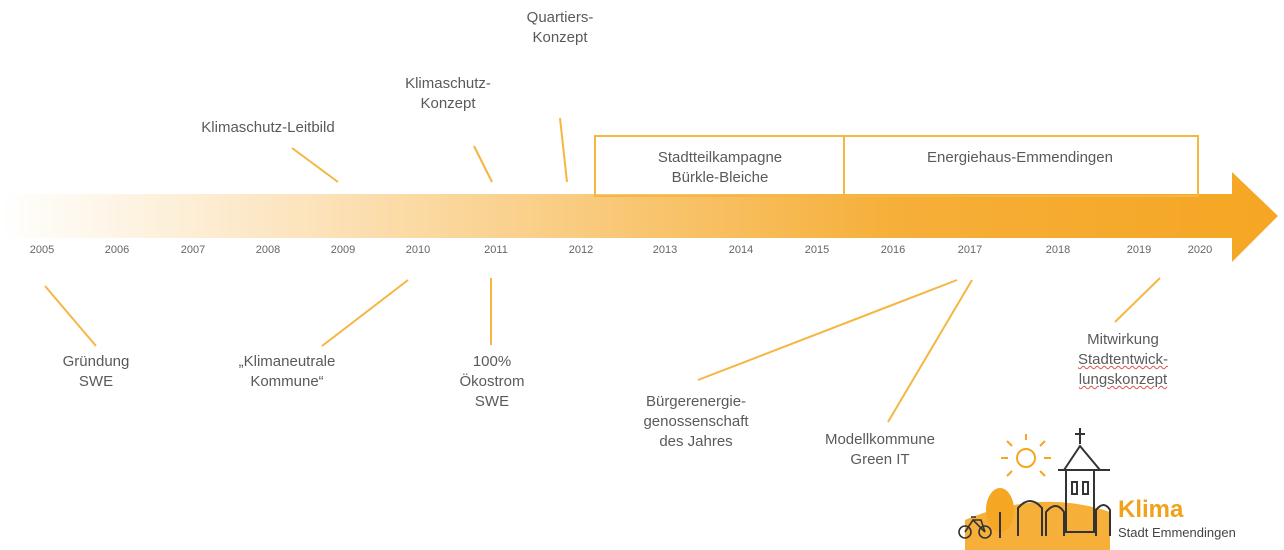 The image size is (1284, 550). What do you see at coordinates (720, 157) in the screenshot?
I see `campaign-line: Stadtteilkampagne` at bounding box center [720, 157].